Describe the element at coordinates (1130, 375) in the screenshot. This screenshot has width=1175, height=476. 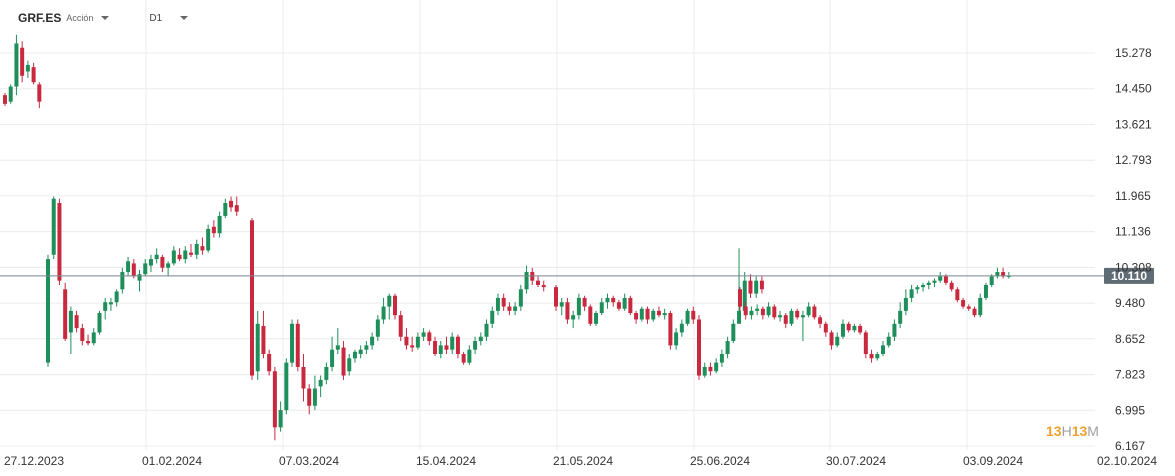
I see `y-tick-label: 7.823` at that location.